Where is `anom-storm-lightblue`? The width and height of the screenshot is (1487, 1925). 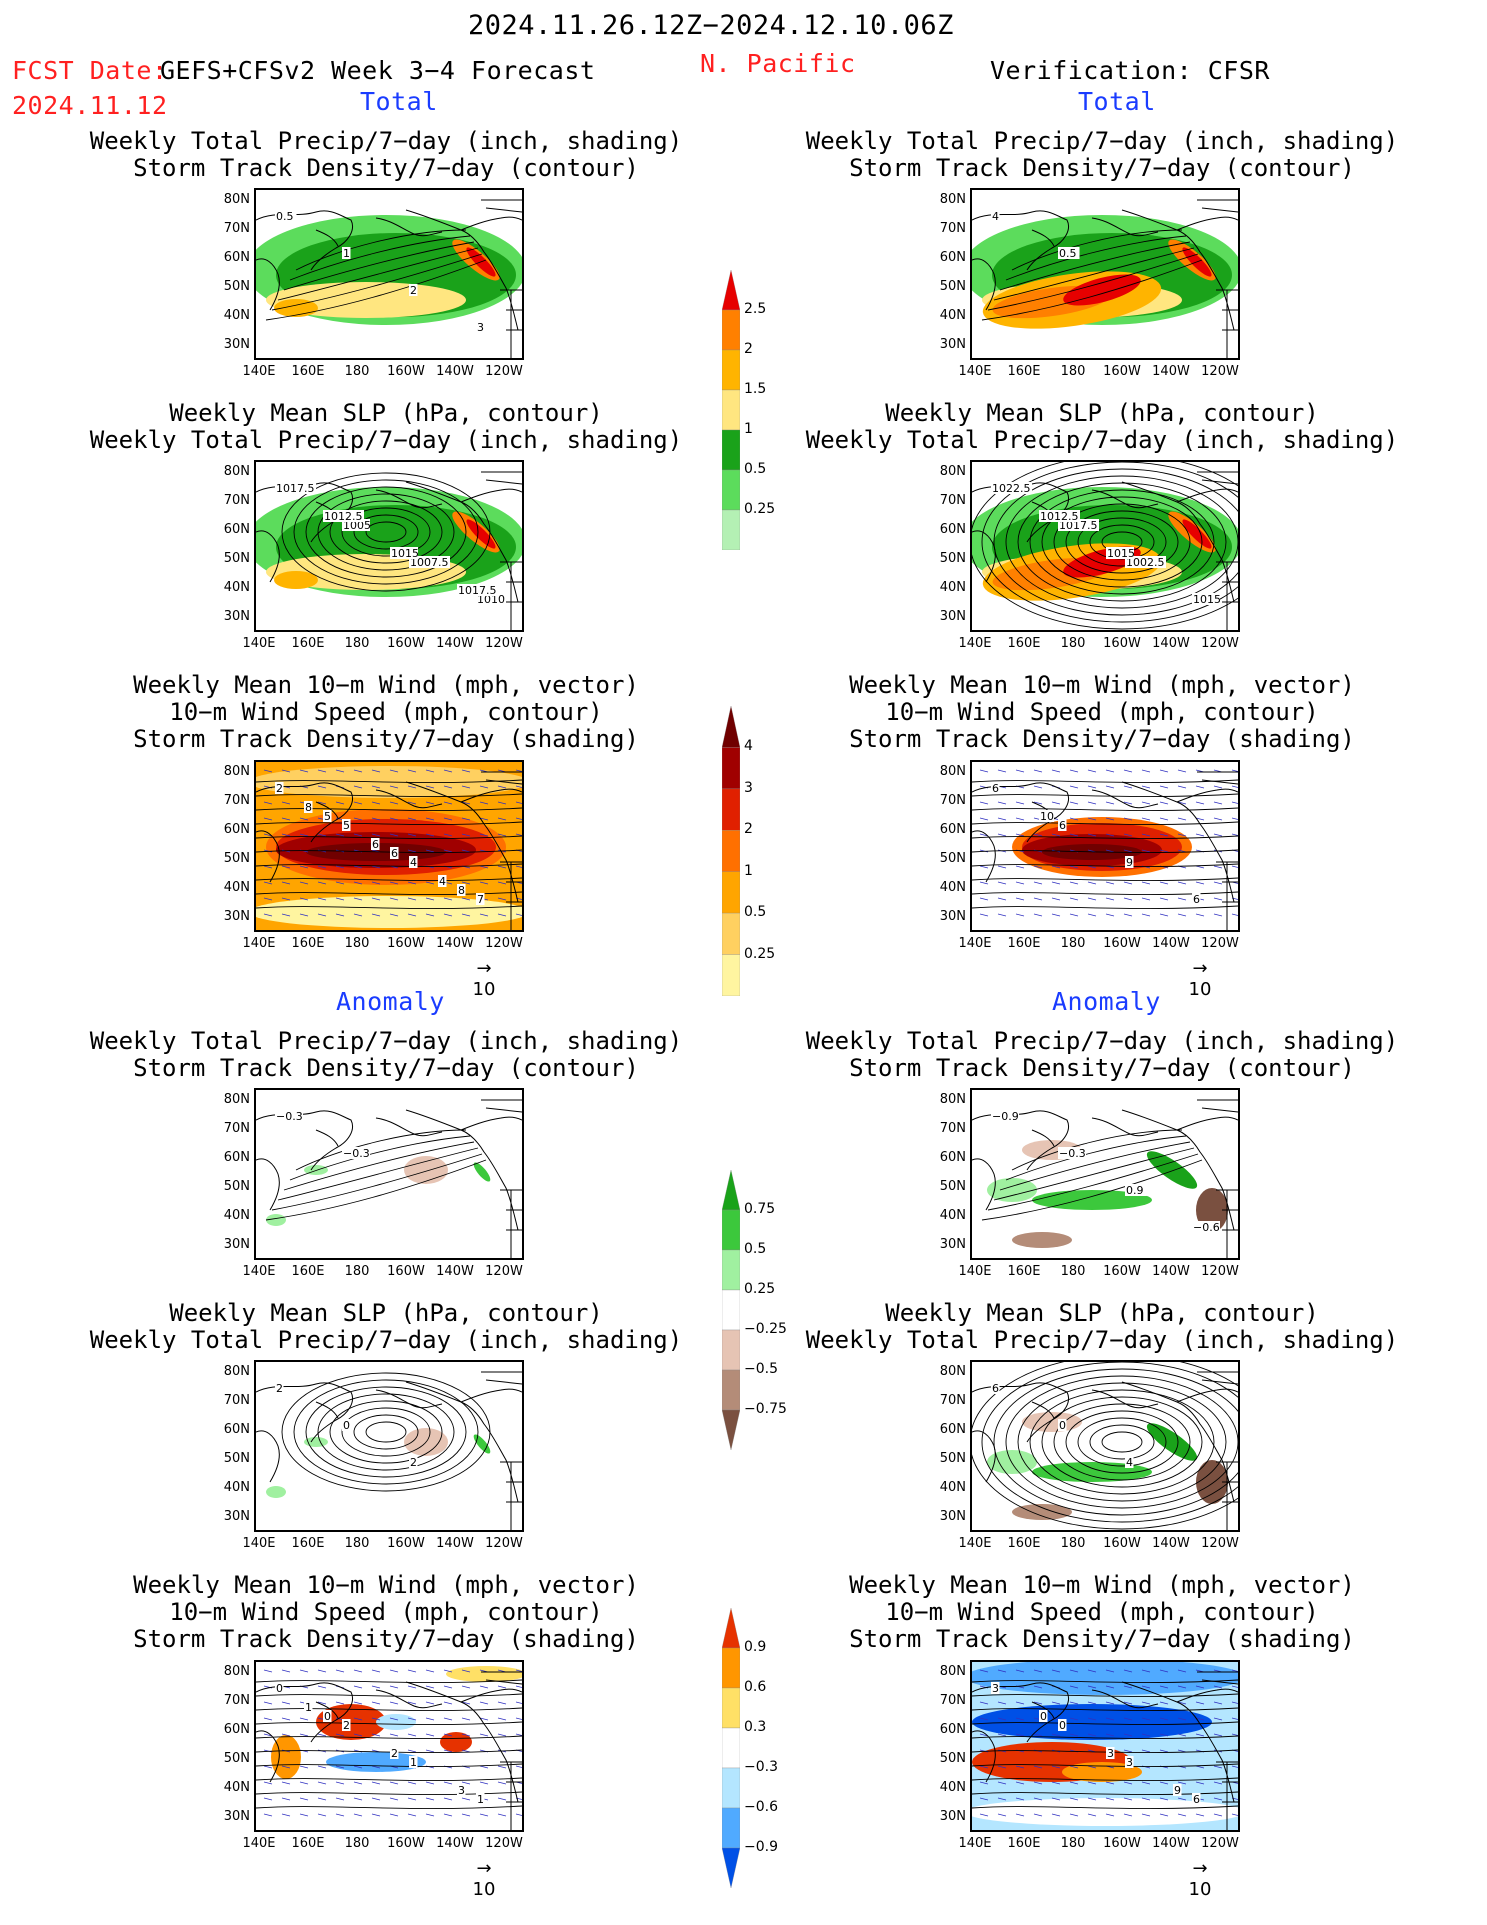
anom-storm-lightblue is located at coordinates (396, 1722).